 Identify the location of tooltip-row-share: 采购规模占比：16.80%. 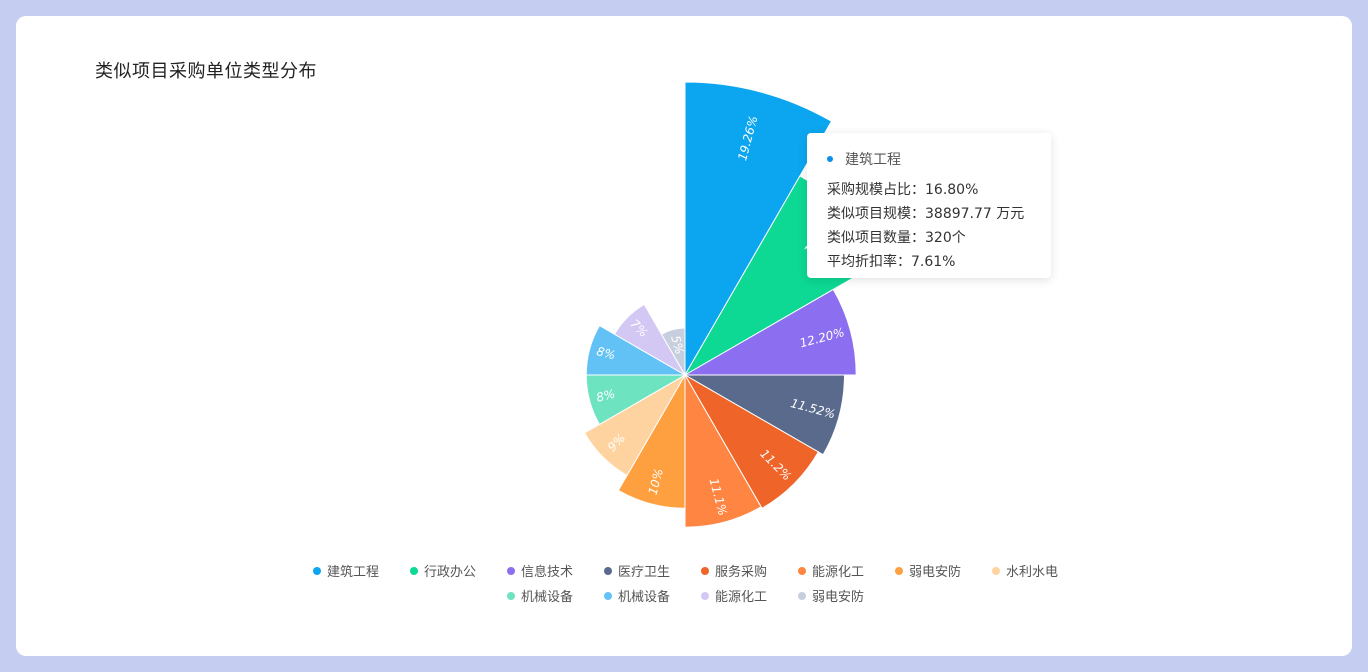
(903, 190).